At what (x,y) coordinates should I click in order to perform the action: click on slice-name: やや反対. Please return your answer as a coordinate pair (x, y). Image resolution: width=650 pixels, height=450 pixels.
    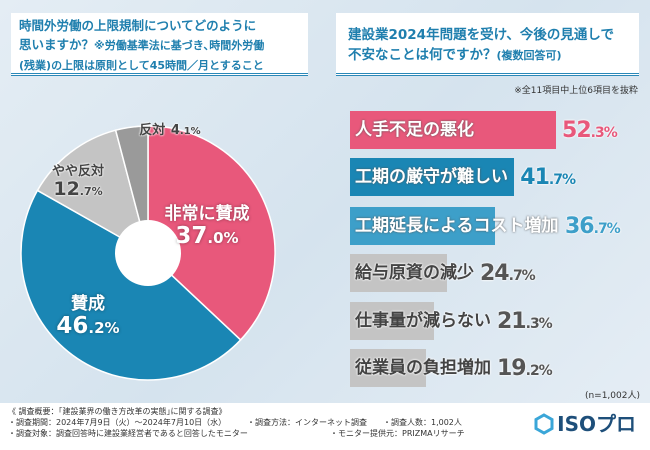
    Looking at the image, I should click on (77, 171).